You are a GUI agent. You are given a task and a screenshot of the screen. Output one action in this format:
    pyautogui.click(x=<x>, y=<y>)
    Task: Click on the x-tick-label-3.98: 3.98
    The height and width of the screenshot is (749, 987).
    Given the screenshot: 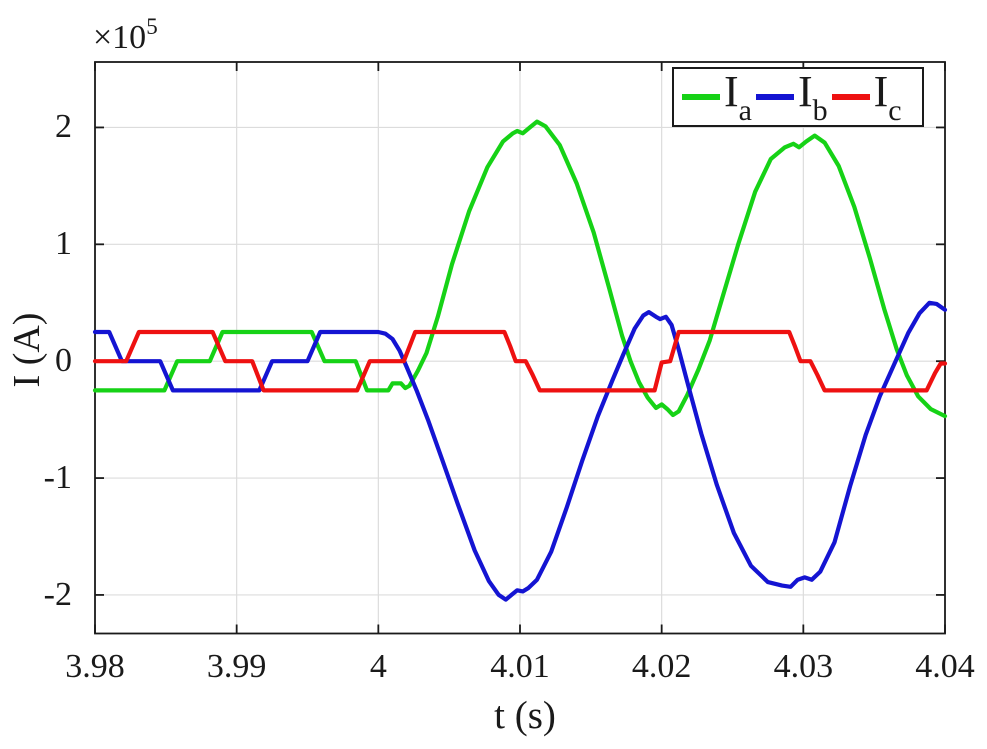 What is the action you would take?
    pyautogui.click(x=95, y=666)
    